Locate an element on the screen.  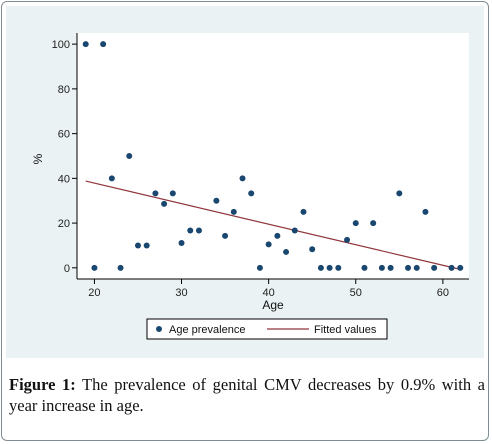
legend-label-fitted-values: Fitted values is located at coordinates (345, 330).